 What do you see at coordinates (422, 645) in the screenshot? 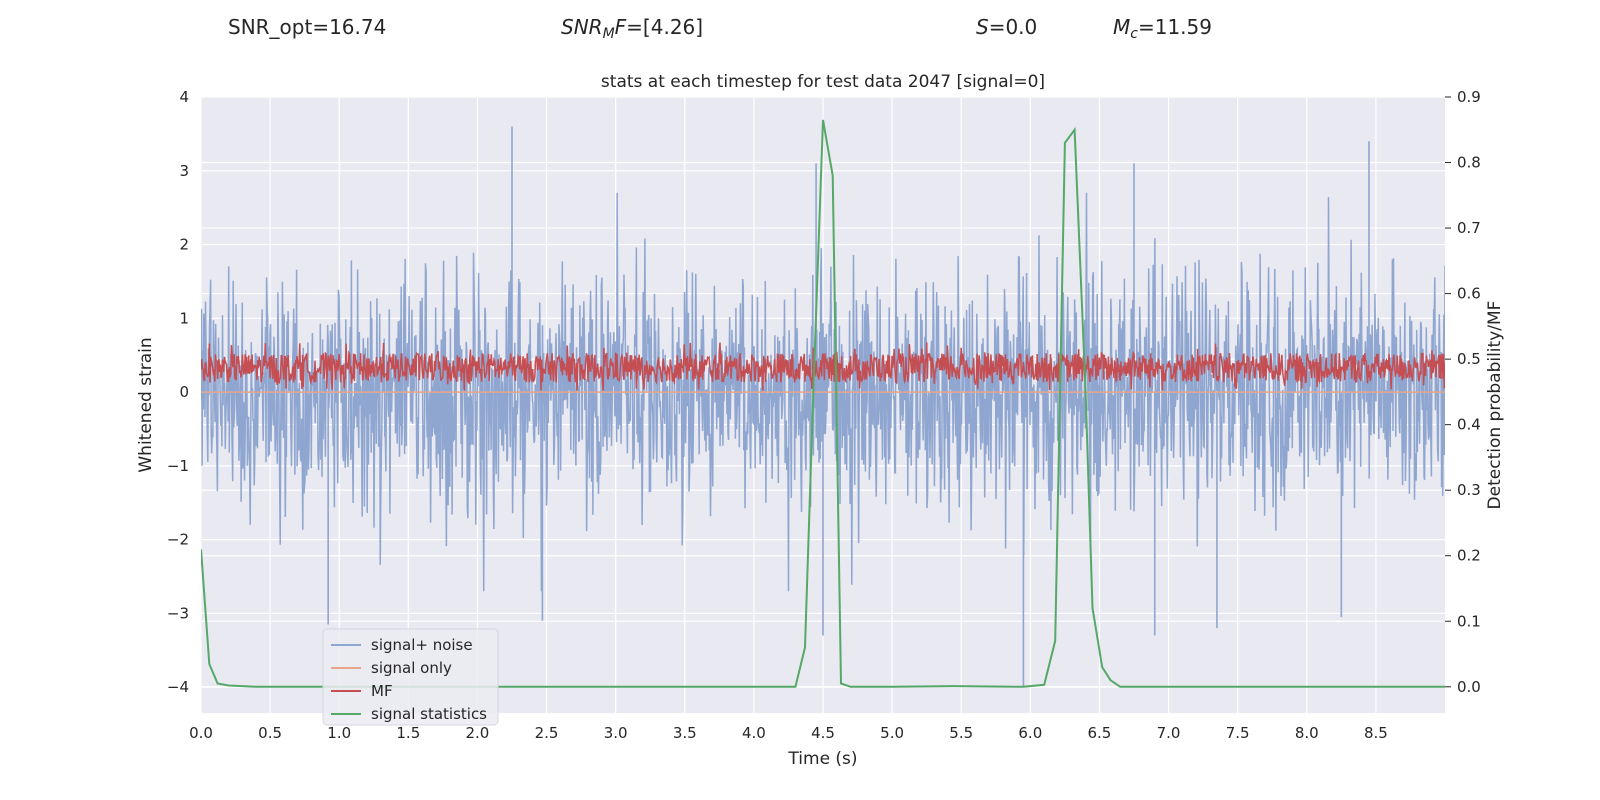
I see `legend-label: signal+ noise` at bounding box center [422, 645].